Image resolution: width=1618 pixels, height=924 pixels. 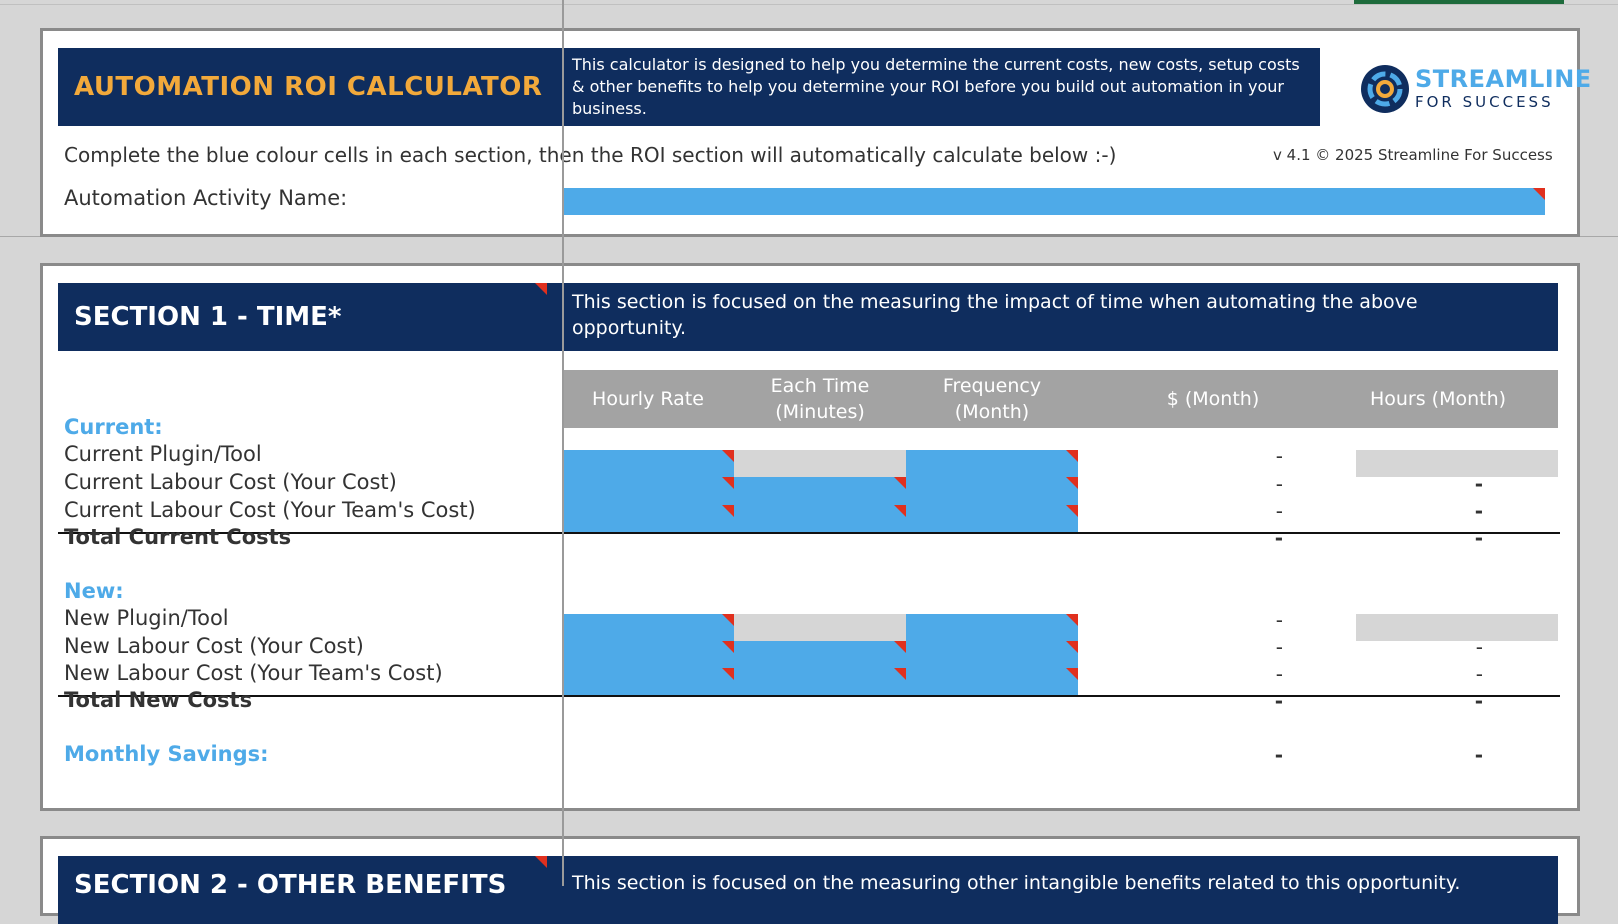 I want to click on section1-title-banner: SECTION 1 - TIME*, so click(x=304, y=317).